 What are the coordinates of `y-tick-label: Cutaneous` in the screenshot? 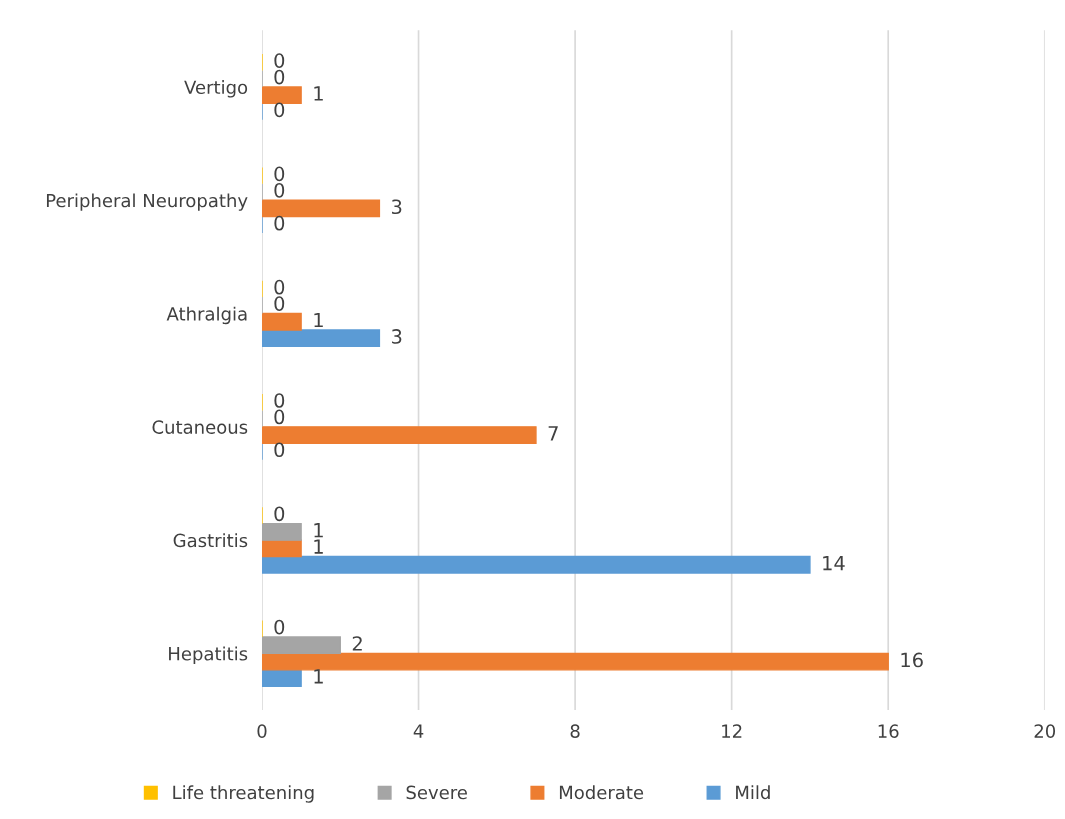 It's located at (200, 427).